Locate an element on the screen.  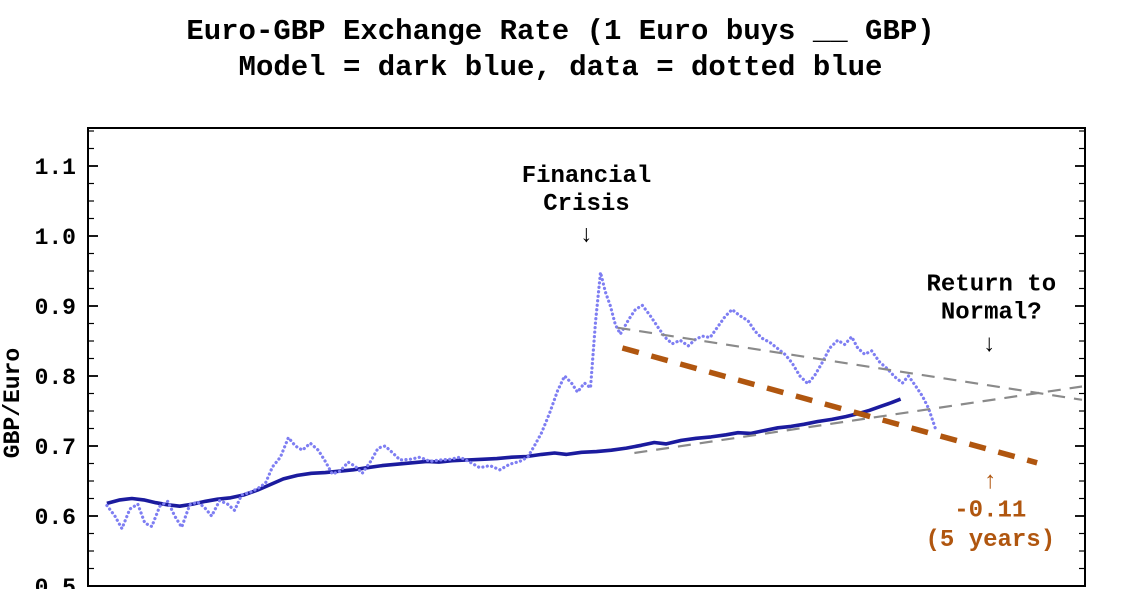
series-model-trend is located at coordinates (858, 420).